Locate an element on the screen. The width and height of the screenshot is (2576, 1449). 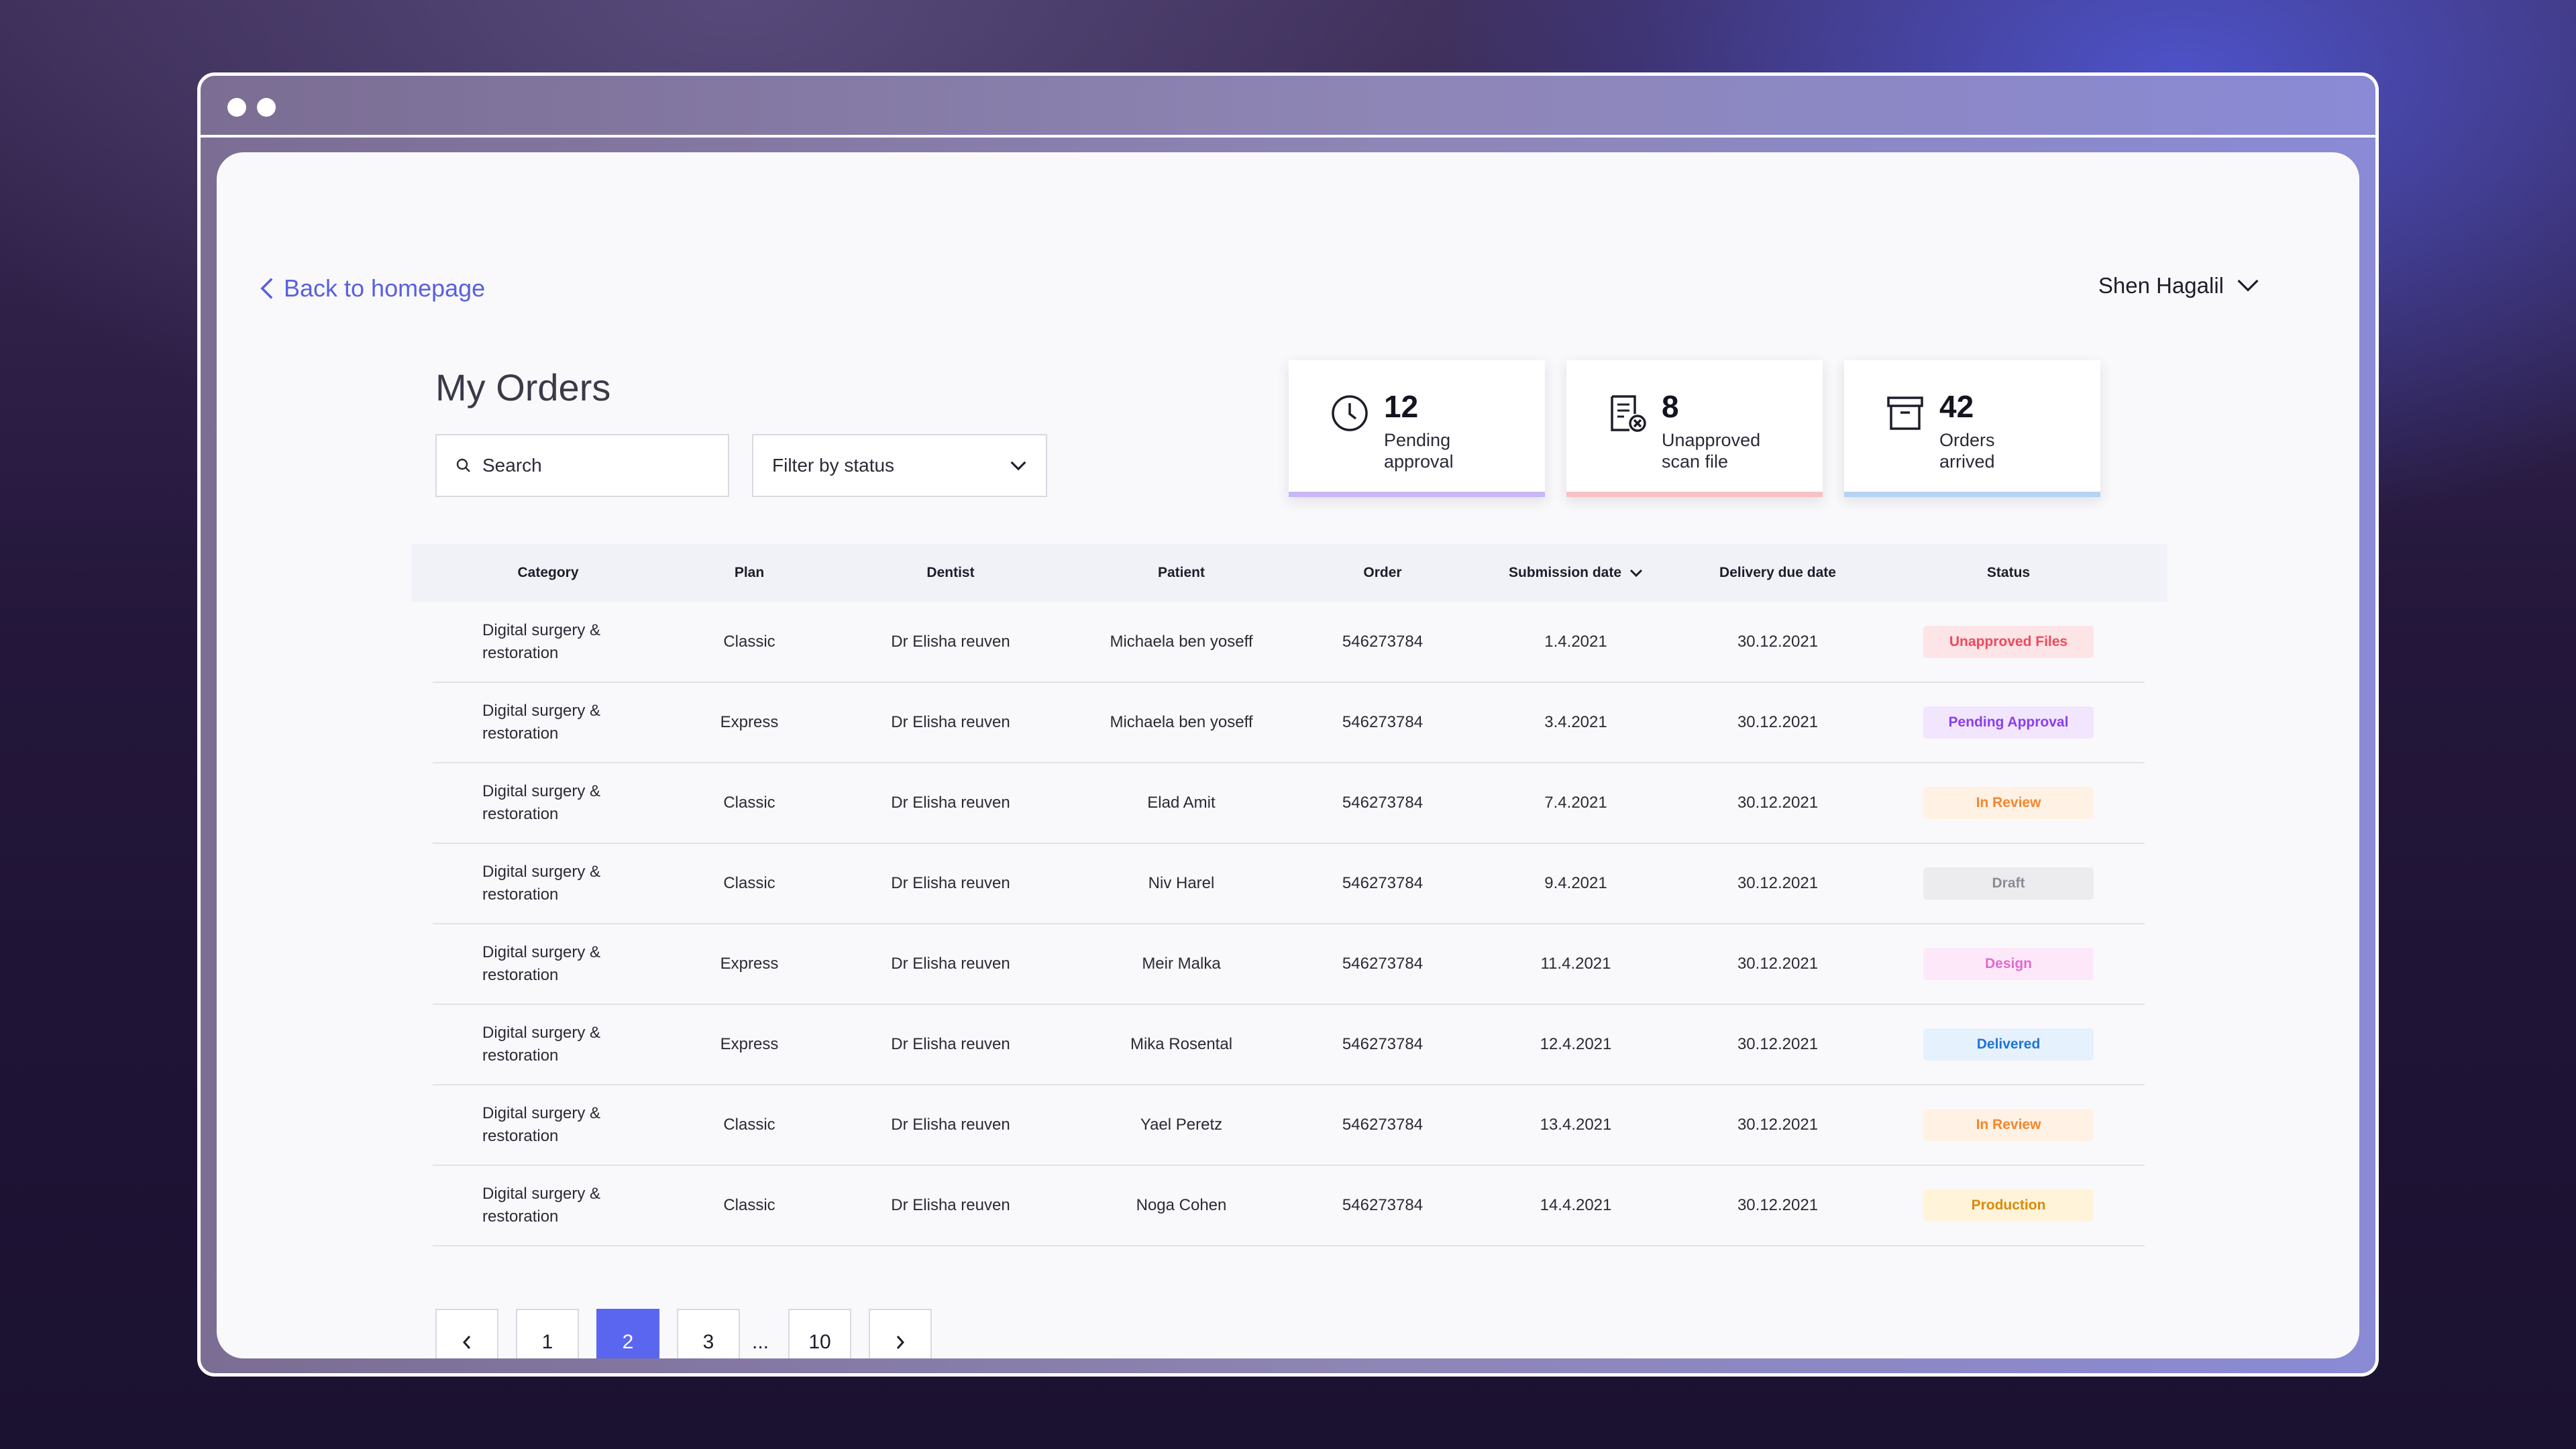
window-dot-minimize is located at coordinates (266, 107).